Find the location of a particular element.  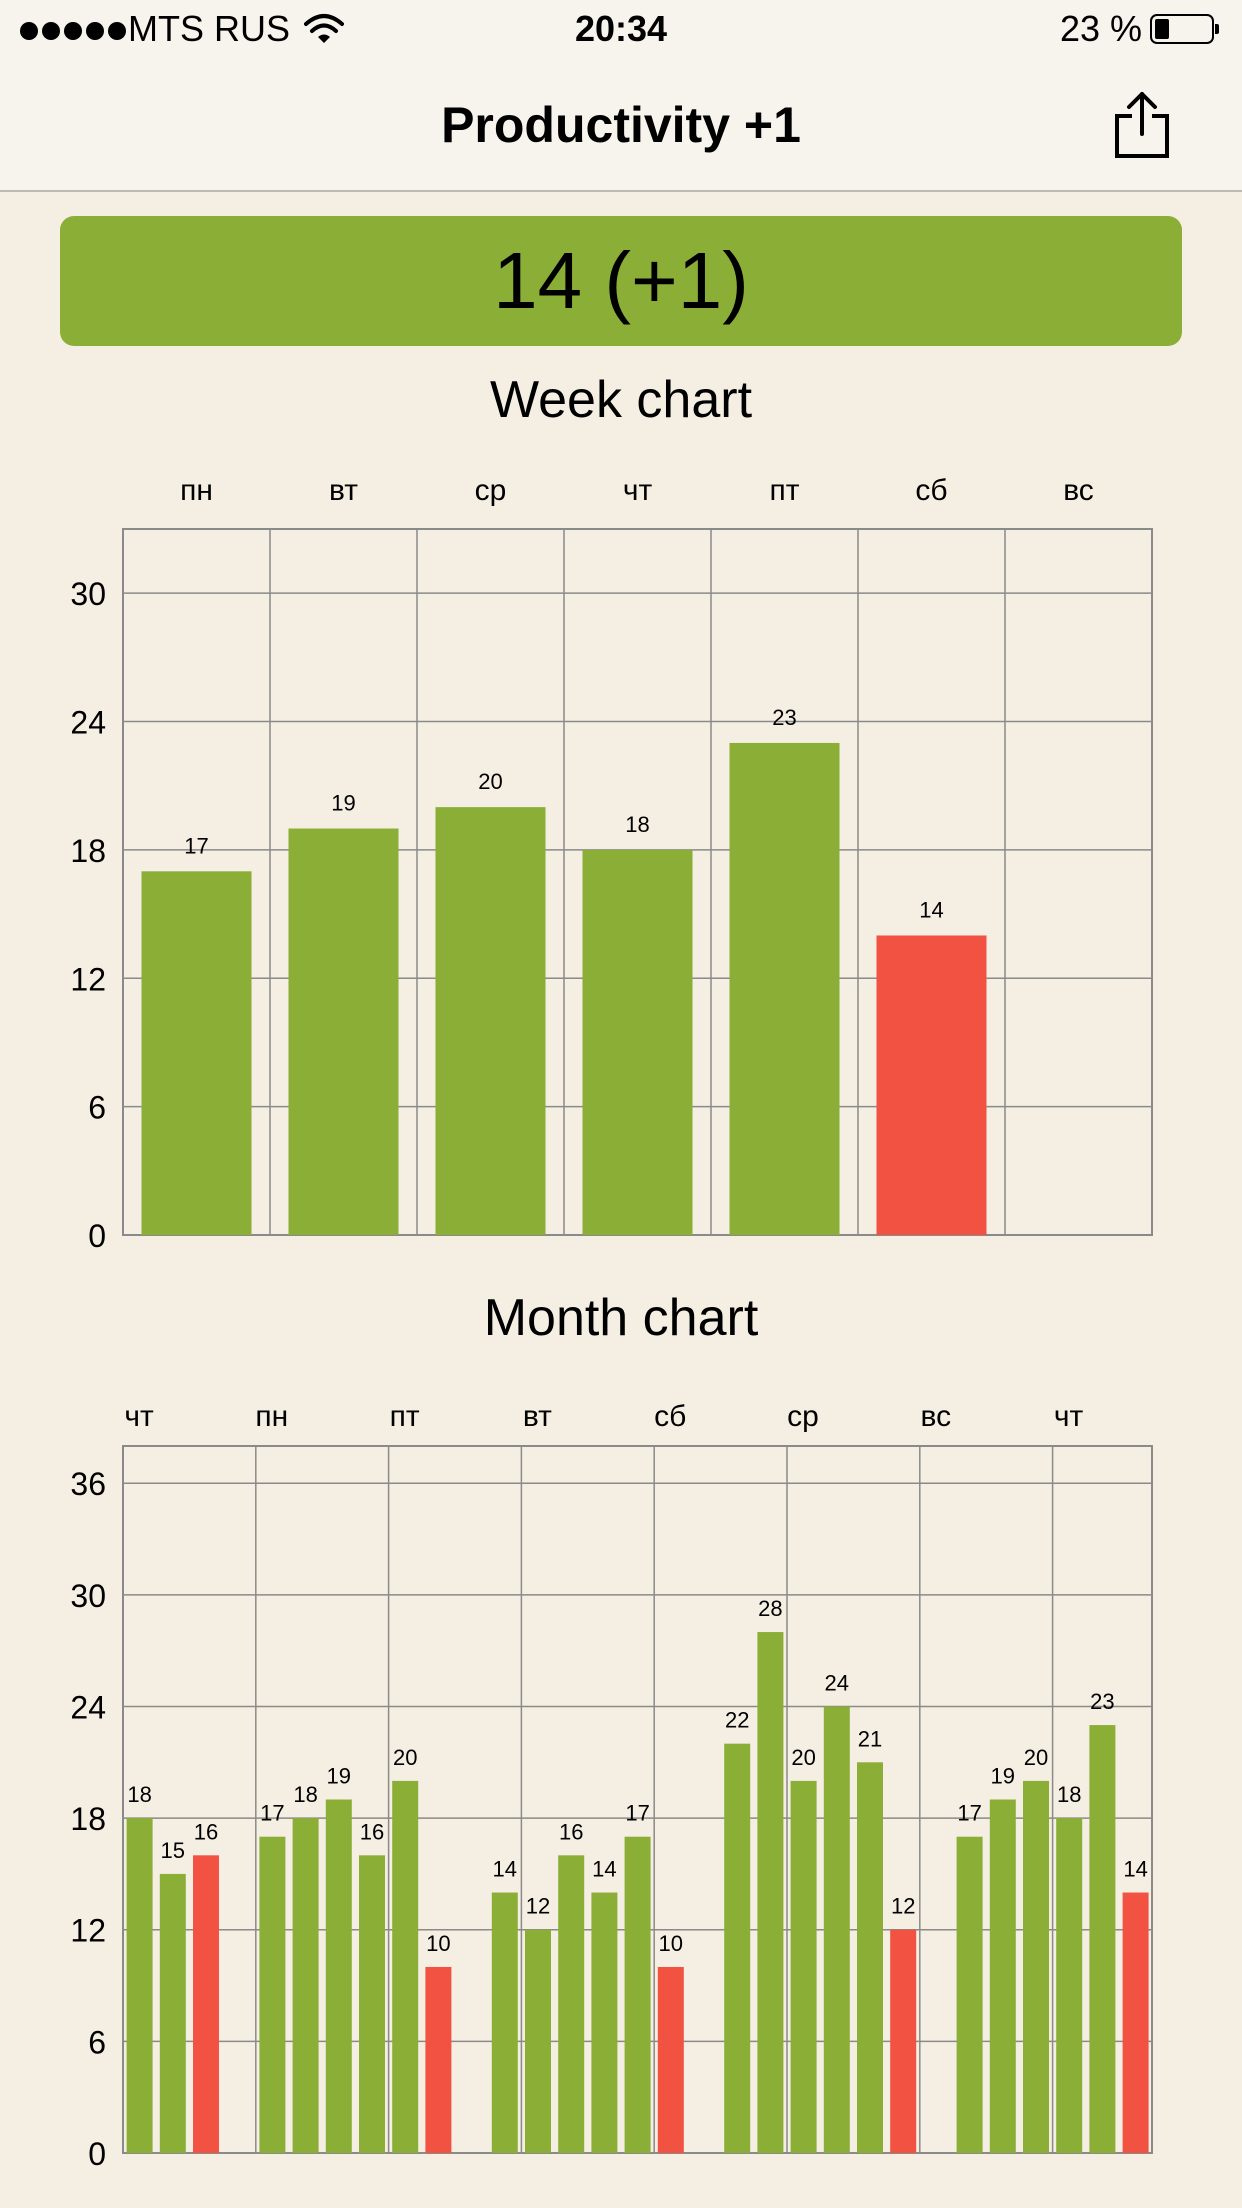

score-banner: 14 (+1) is located at coordinates (621, 281).